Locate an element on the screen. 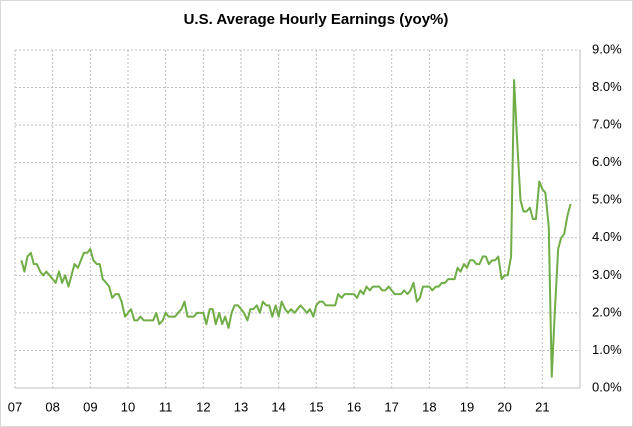  x-tick-label: 18 is located at coordinates (429, 406).